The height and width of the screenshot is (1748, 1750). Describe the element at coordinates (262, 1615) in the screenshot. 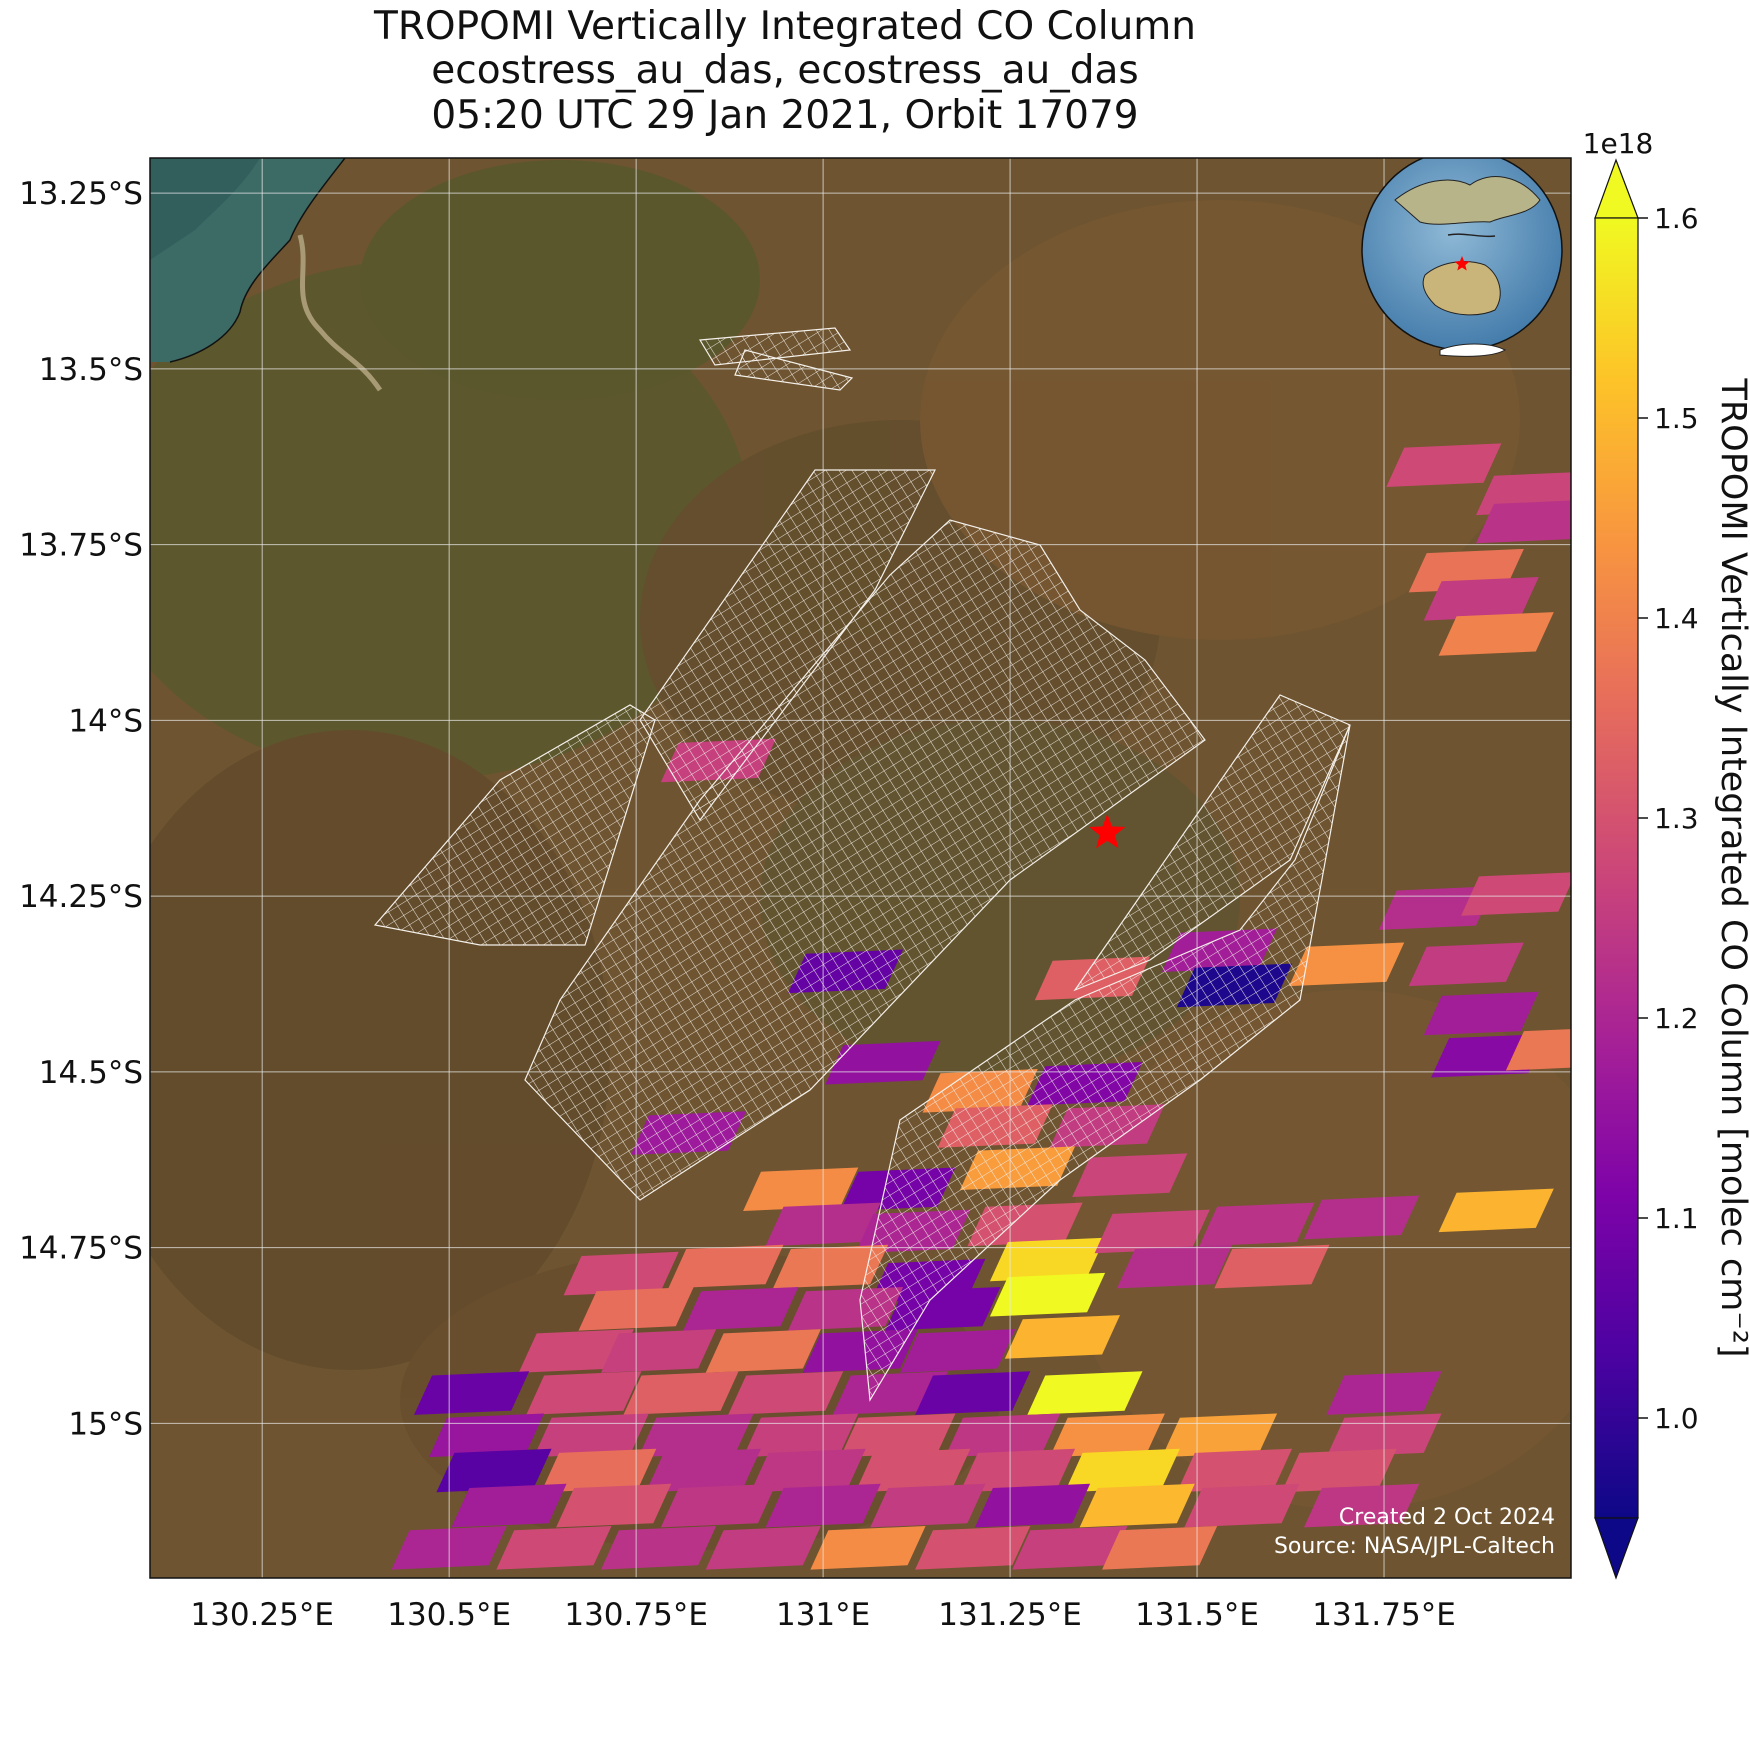

I see `lon-tick-label: 130.25°E` at that location.